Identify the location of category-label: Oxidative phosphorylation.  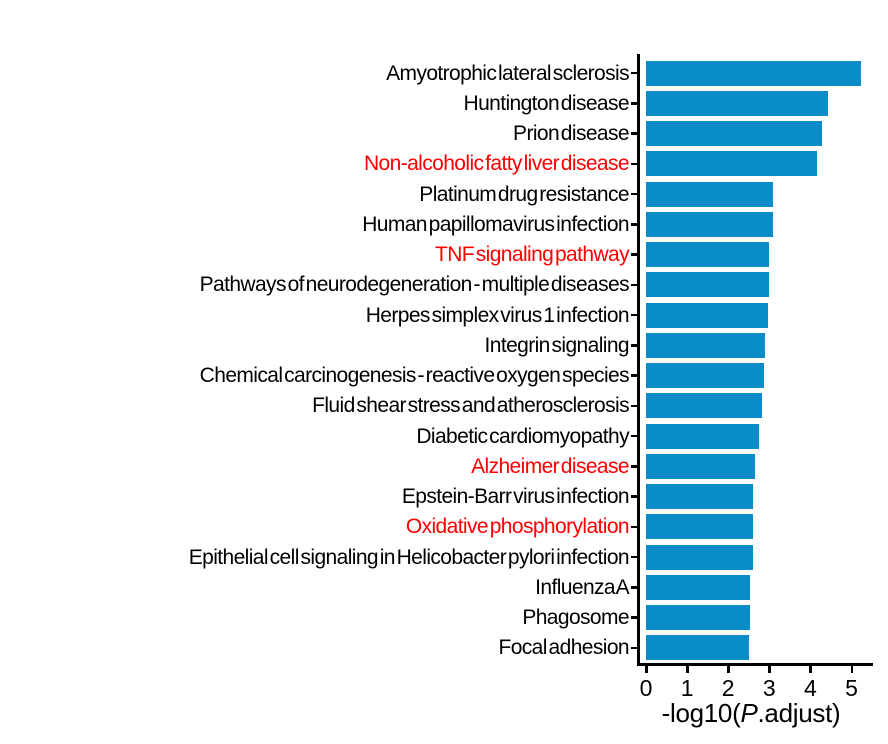
(517, 527).